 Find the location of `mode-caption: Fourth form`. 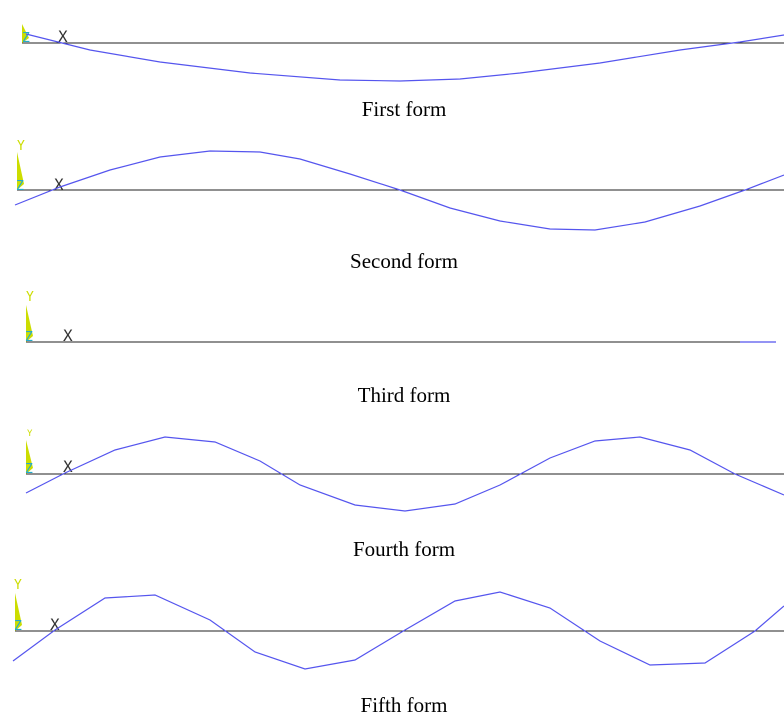

mode-caption: Fourth form is located at coordinates (404, 549).